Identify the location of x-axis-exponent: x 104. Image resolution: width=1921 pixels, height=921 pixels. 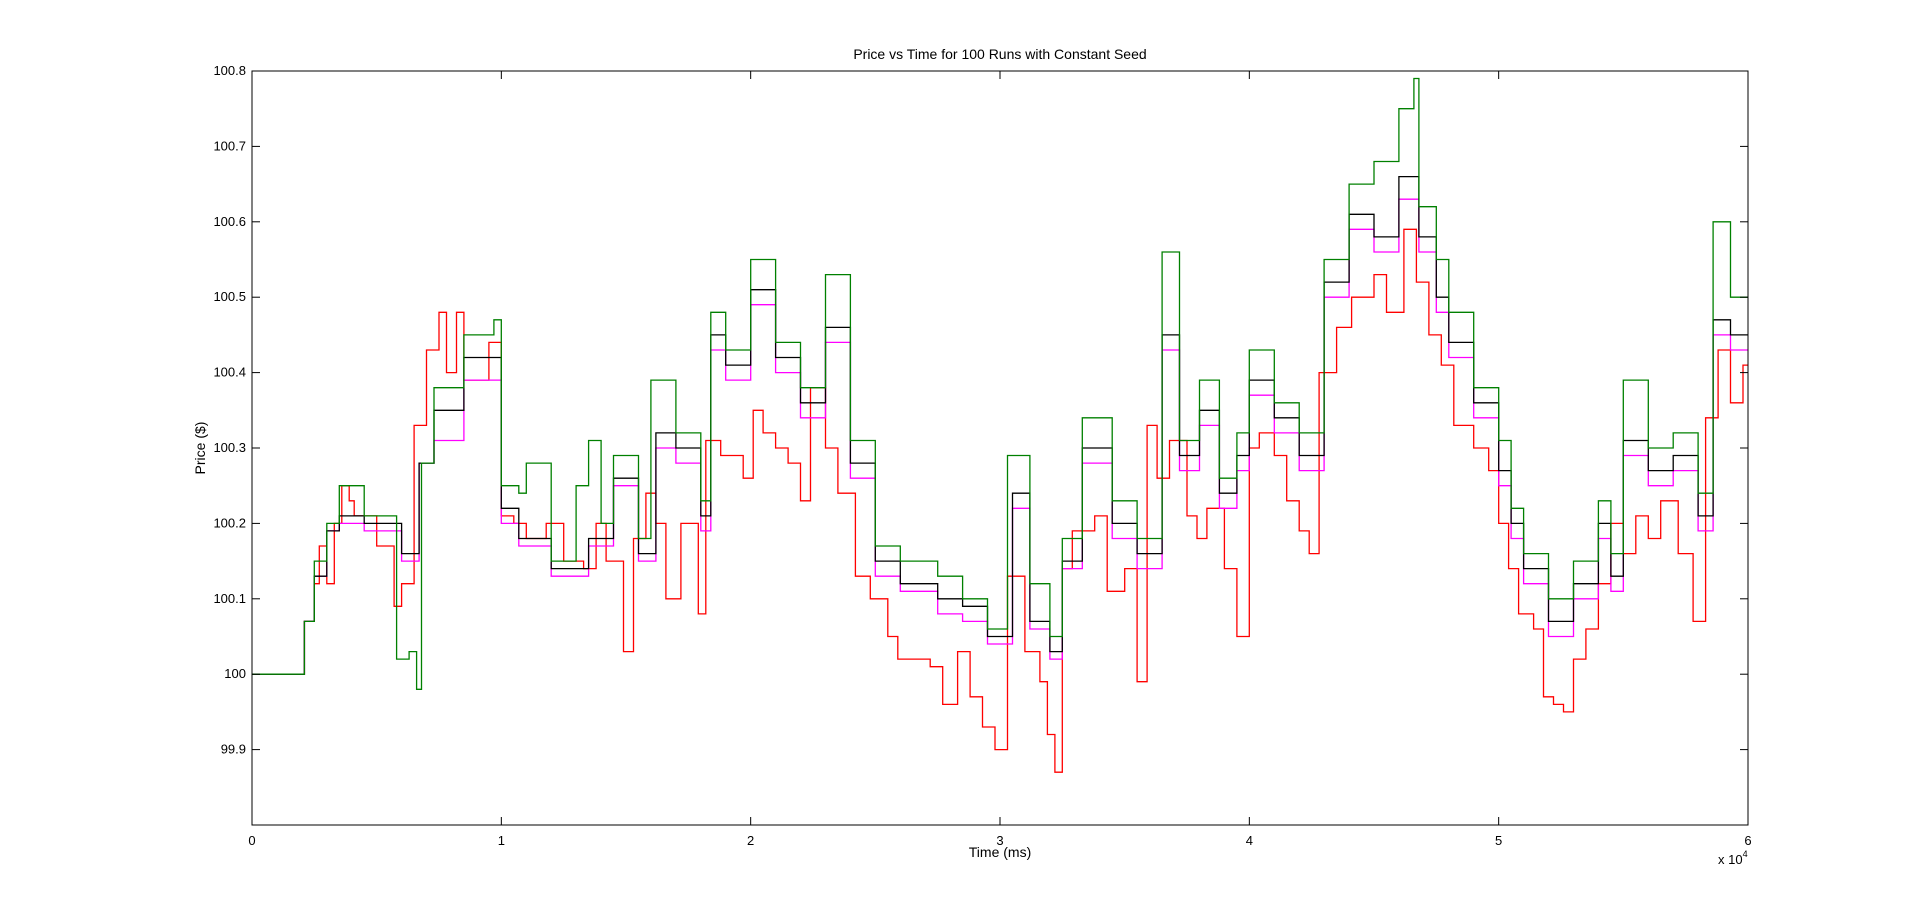
(1733, 858).